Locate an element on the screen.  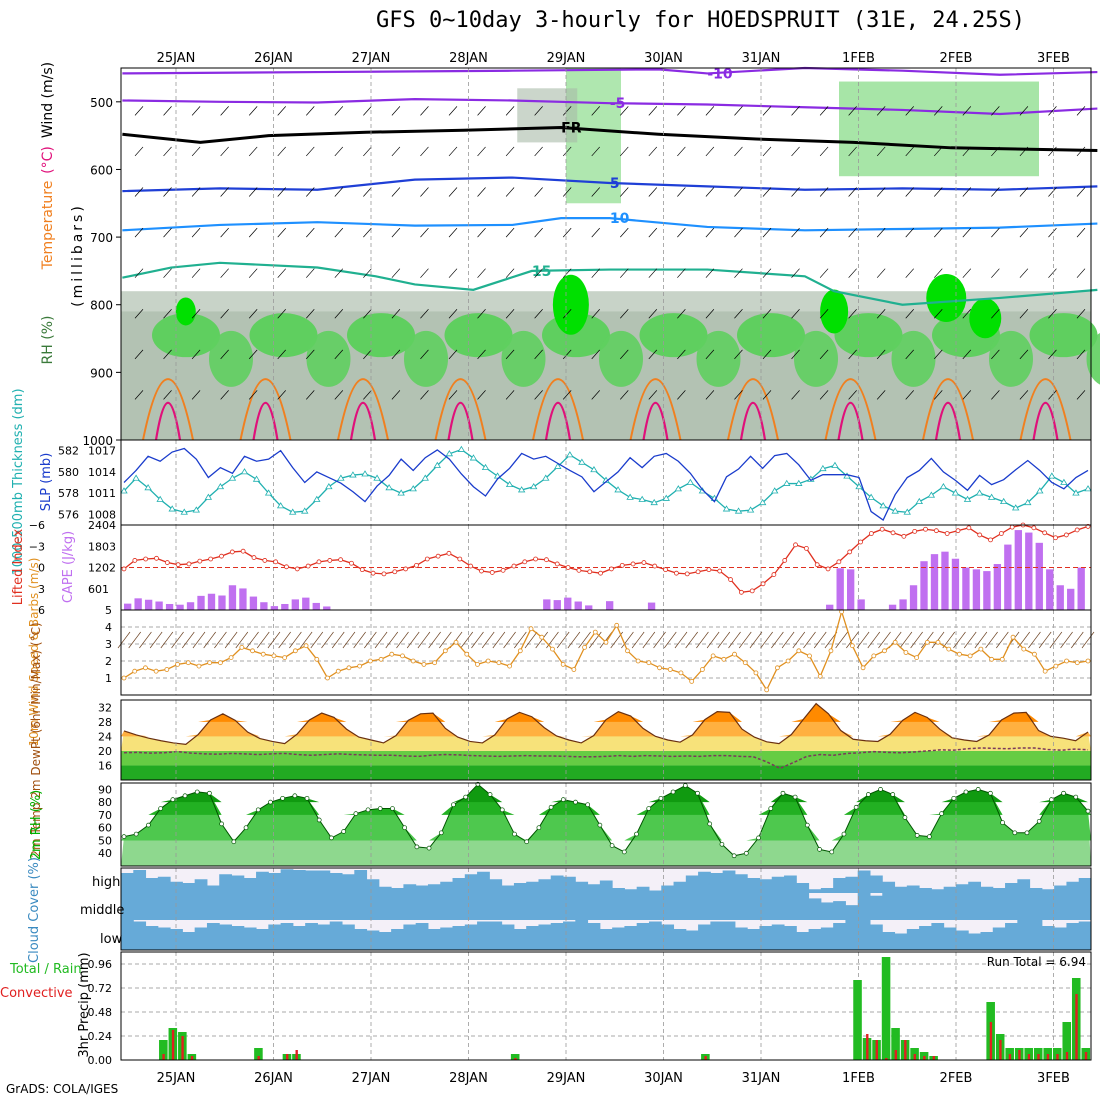
ytick-label-left: 3 is located at coordinates (41, 589).